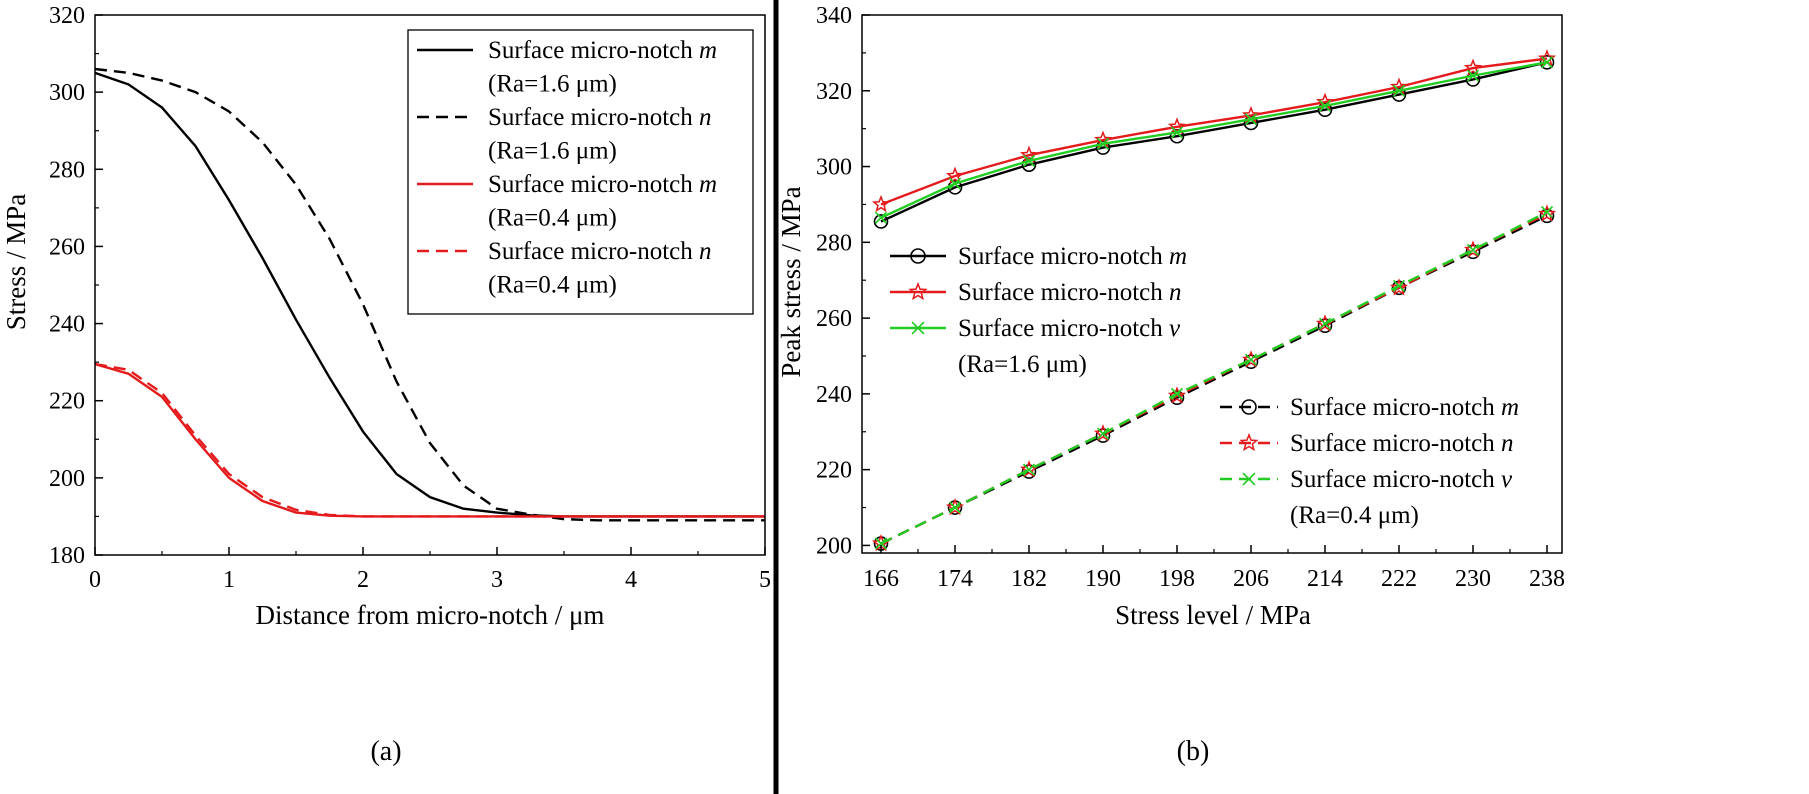  What do you see at coordinates (834, 471) in the screenshot?
I see `panel-b-y-tick-label-1: 220` at bounding box center [834, 471].